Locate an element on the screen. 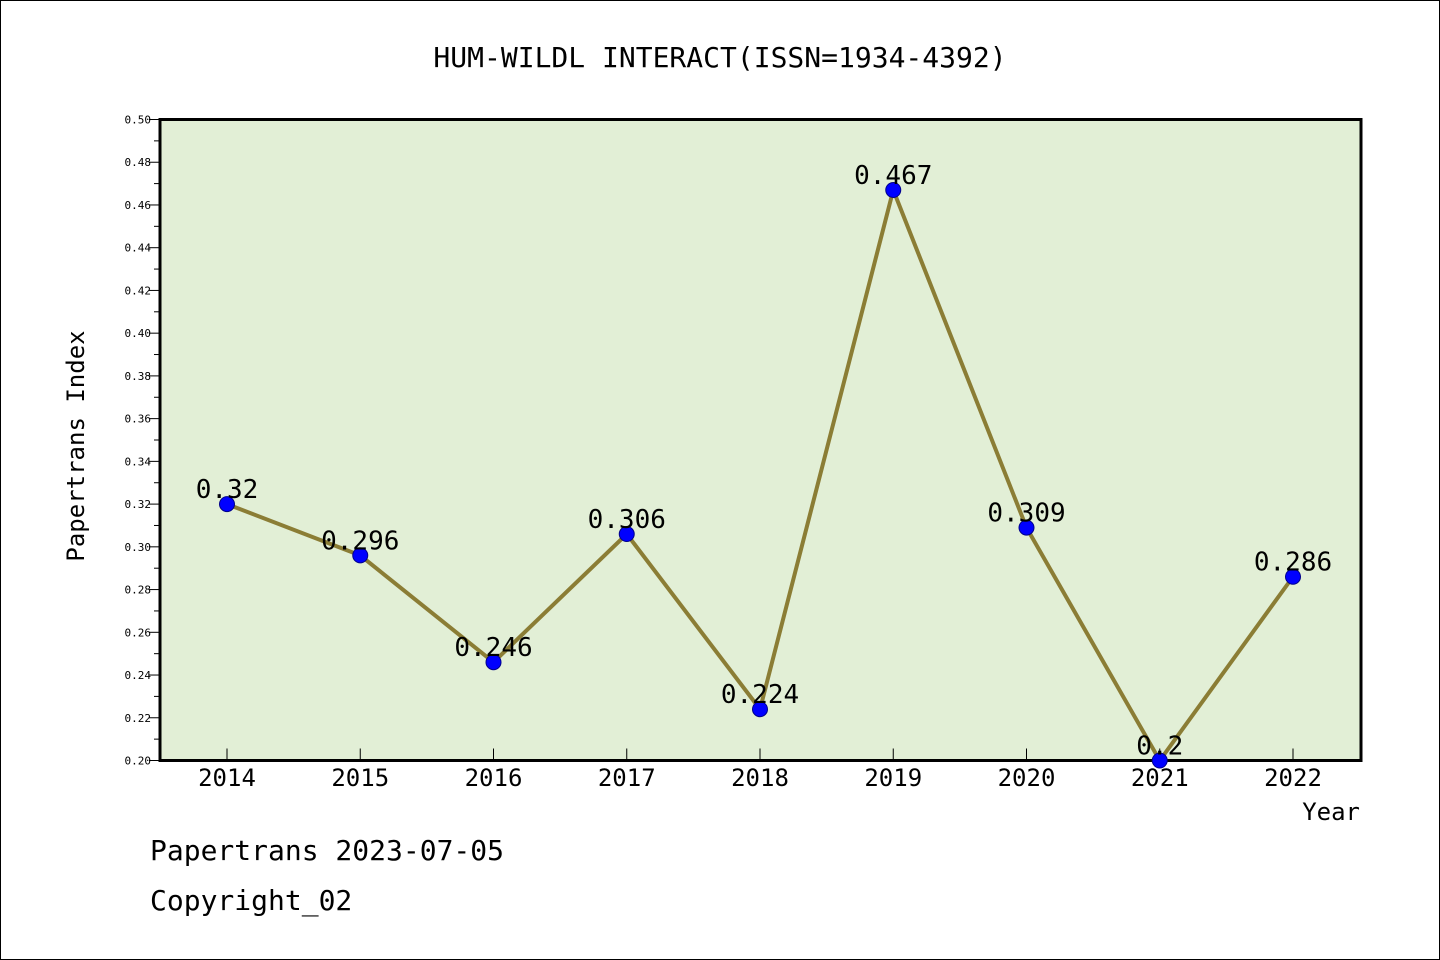  x-tick-label: 2015 is located at coordinates (360, 778).